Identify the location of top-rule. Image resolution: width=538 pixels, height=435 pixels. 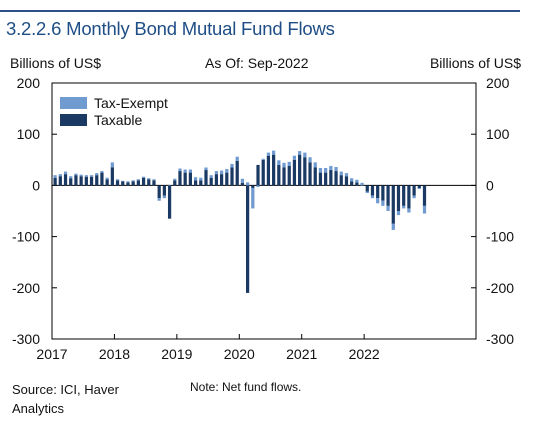
(260, 11).